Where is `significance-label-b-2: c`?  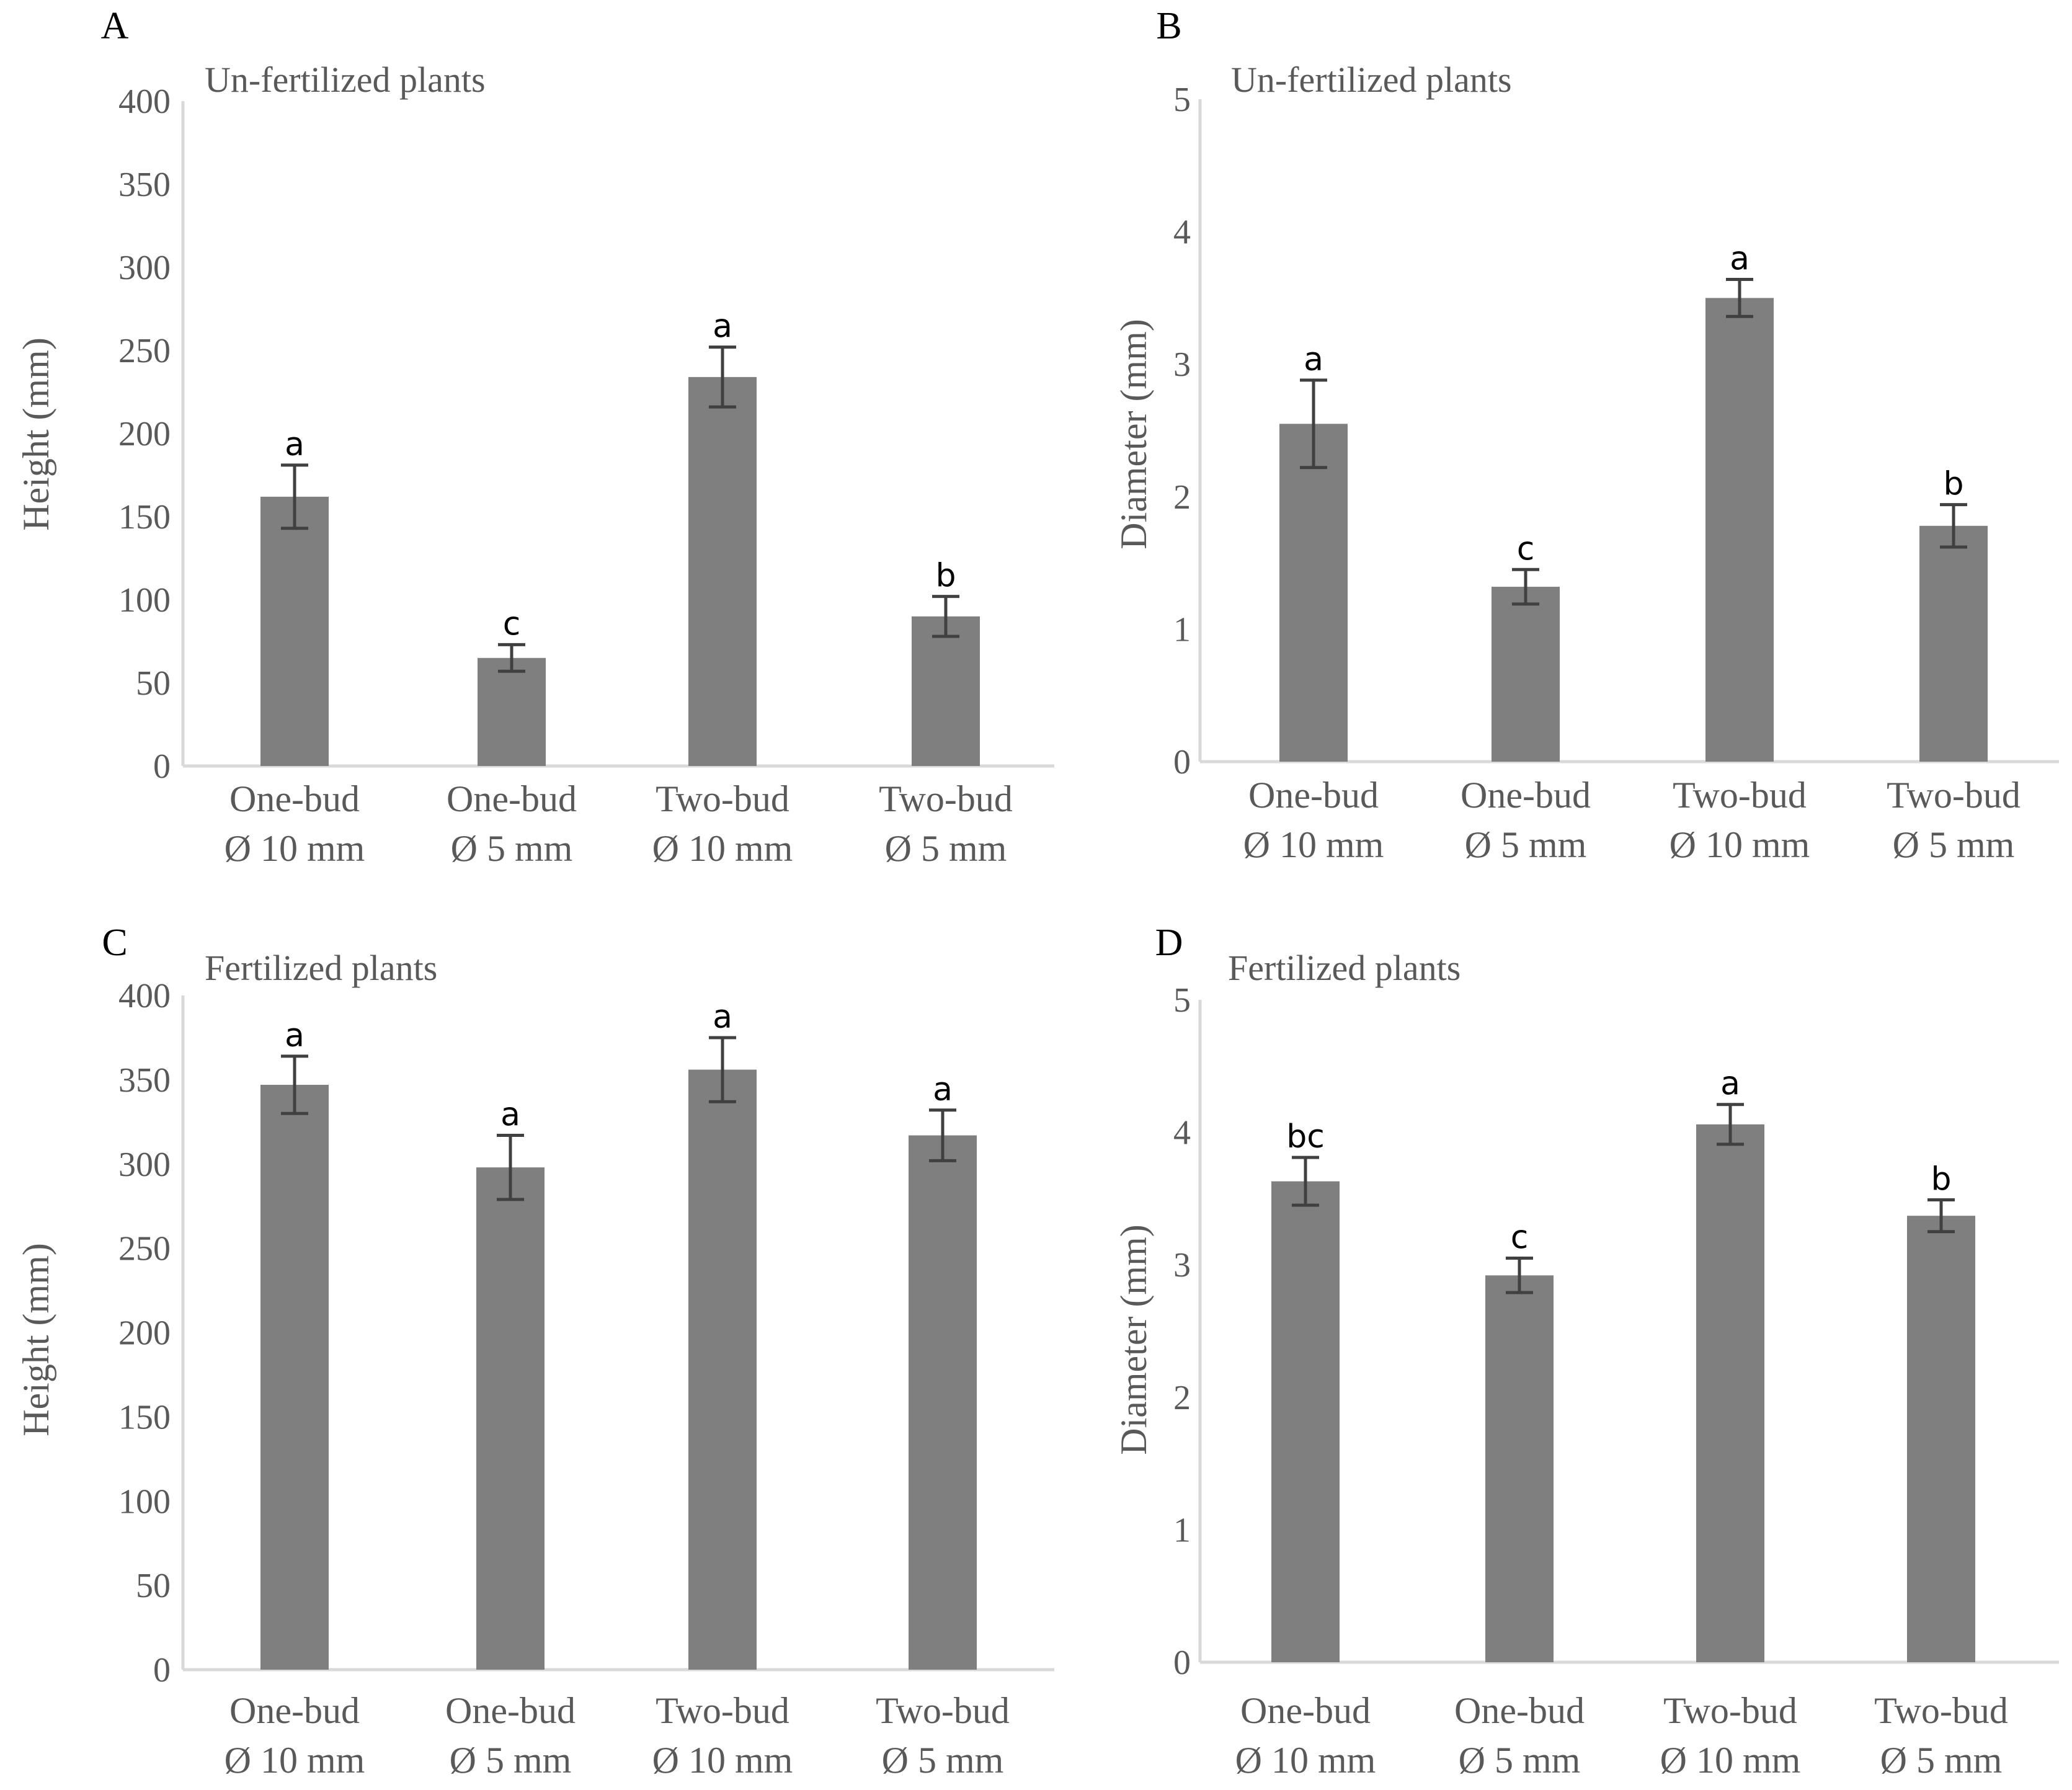
significance-label-b-2: c is located at coordinates (1526, 549).